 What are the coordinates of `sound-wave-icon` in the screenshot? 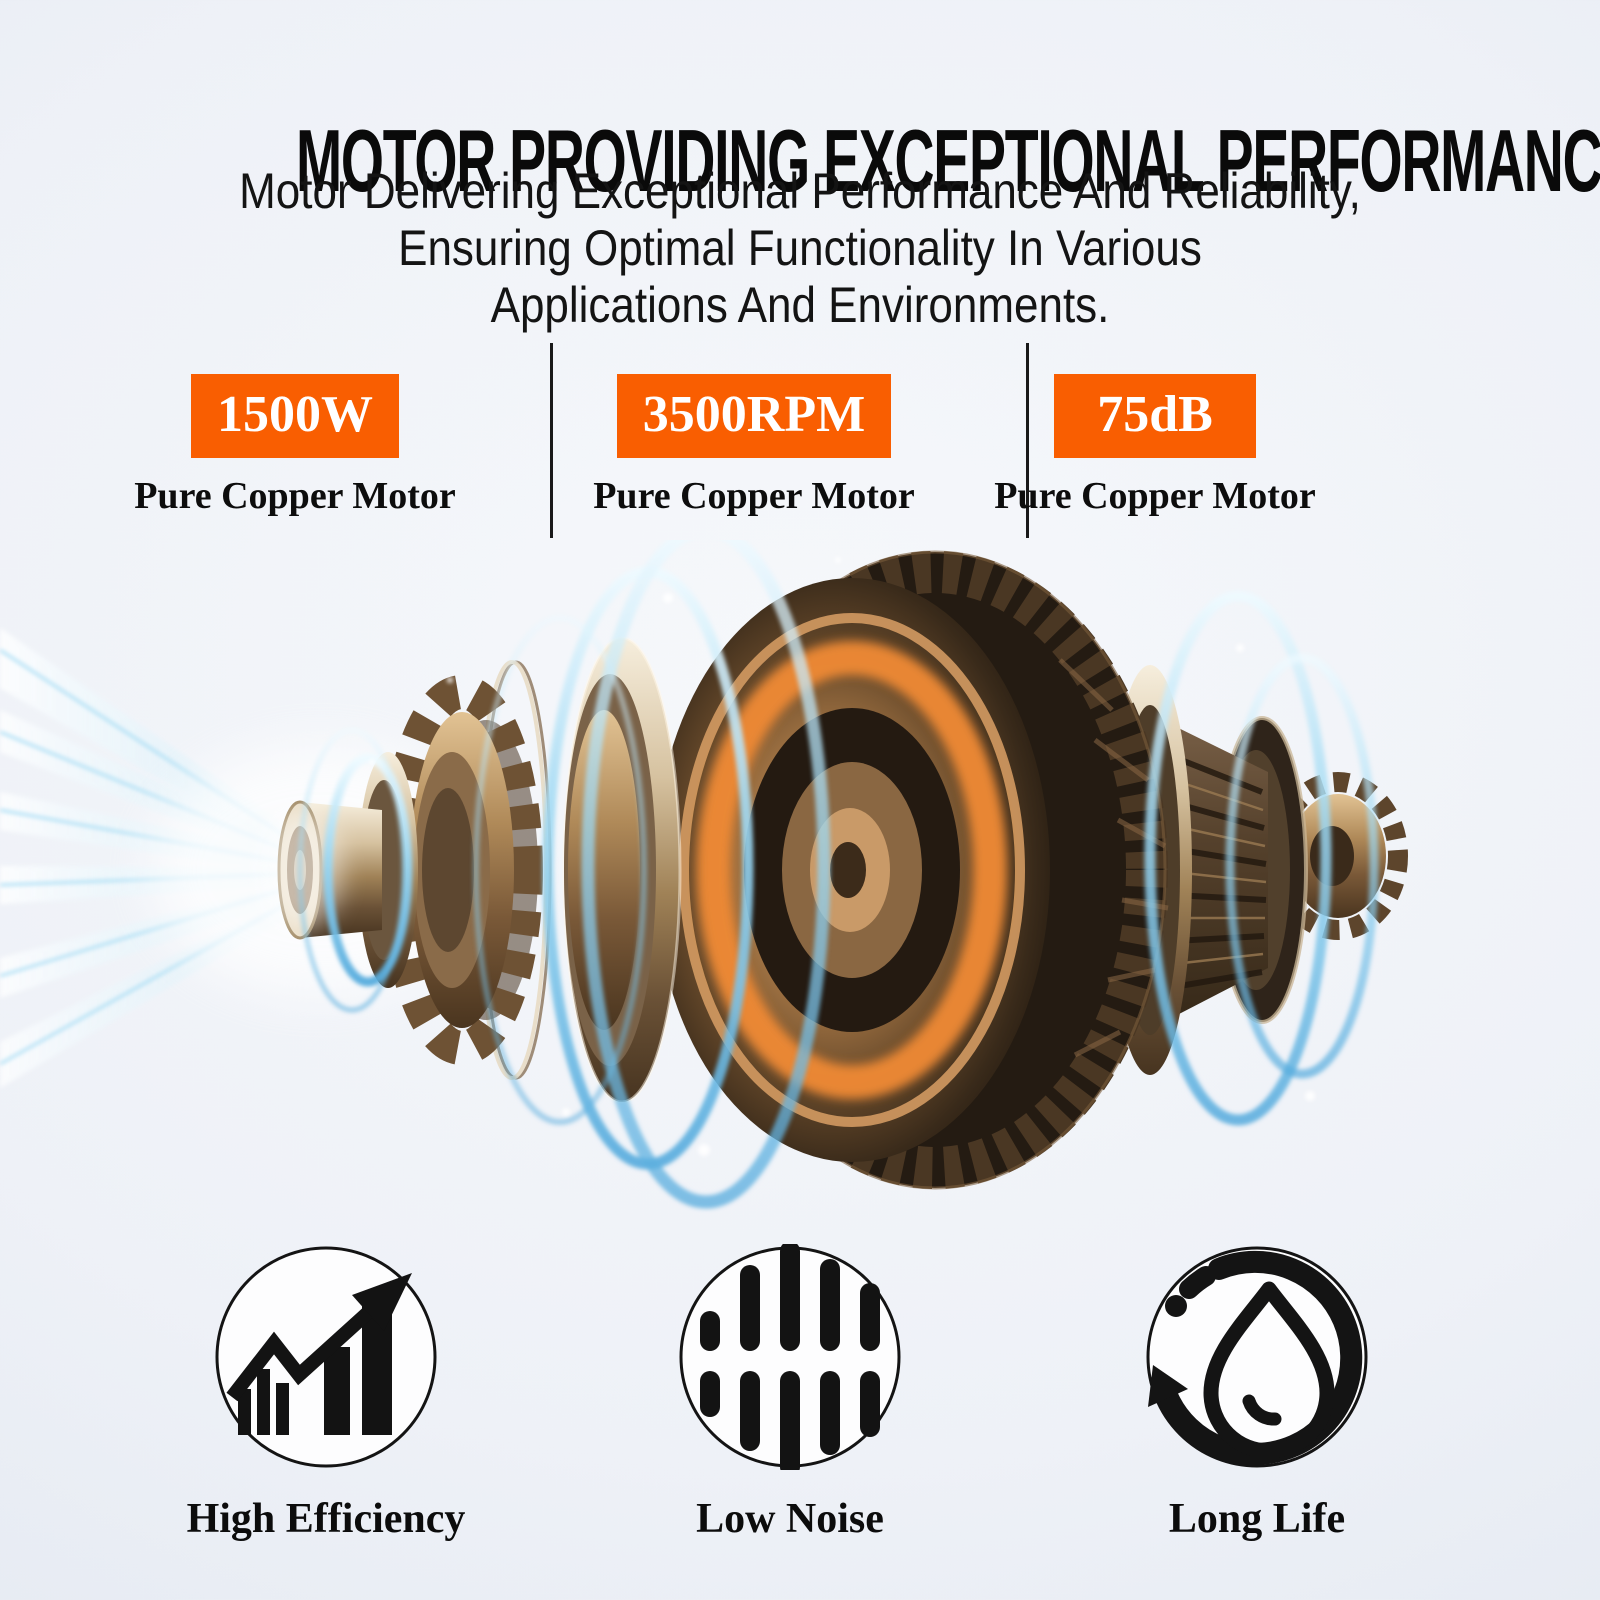 It's located at (790, 1359).